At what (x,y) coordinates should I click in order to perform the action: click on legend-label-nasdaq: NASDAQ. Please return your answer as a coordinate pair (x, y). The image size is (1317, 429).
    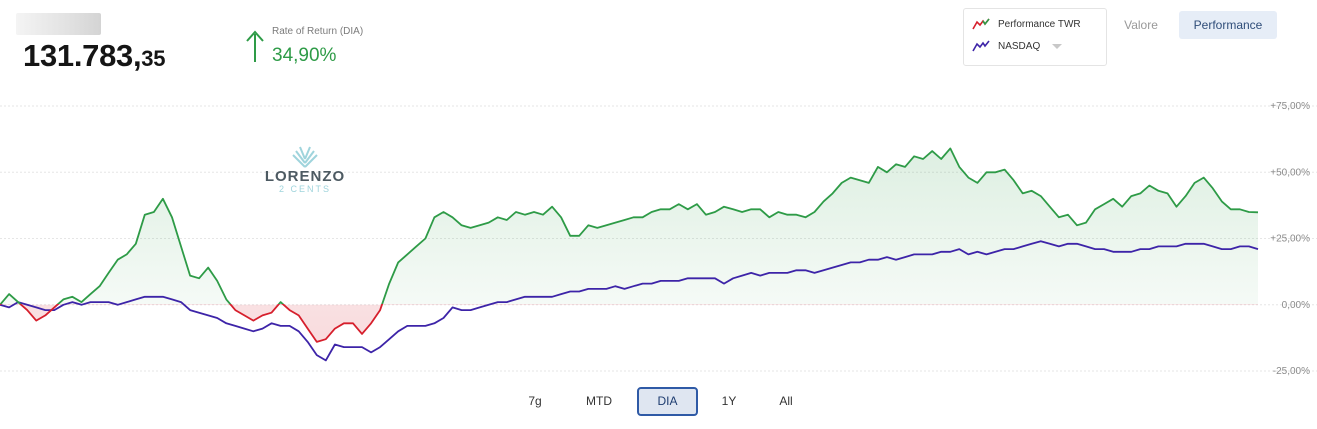
    Looking at the image, I should click on (1019, 46).